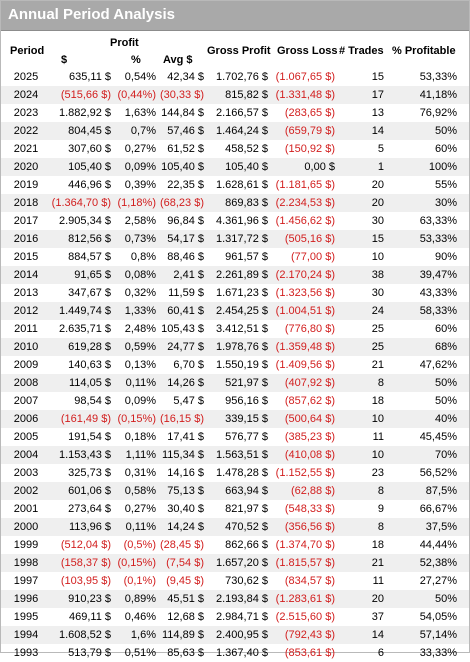 The height and width of the screenshot is (662, 470). What do you see at coordinates (424, 51) in the screenshot?
I see `header-pct-profitable: % Profitable` at bounding box center [424, 51].